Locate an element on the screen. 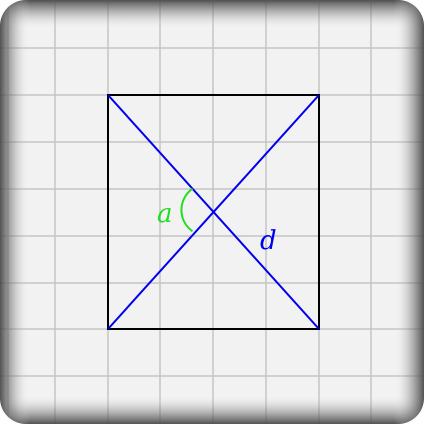 The height and width of the screenshot is (429, 424). angle-label: a is located at coordinates (165, 214).